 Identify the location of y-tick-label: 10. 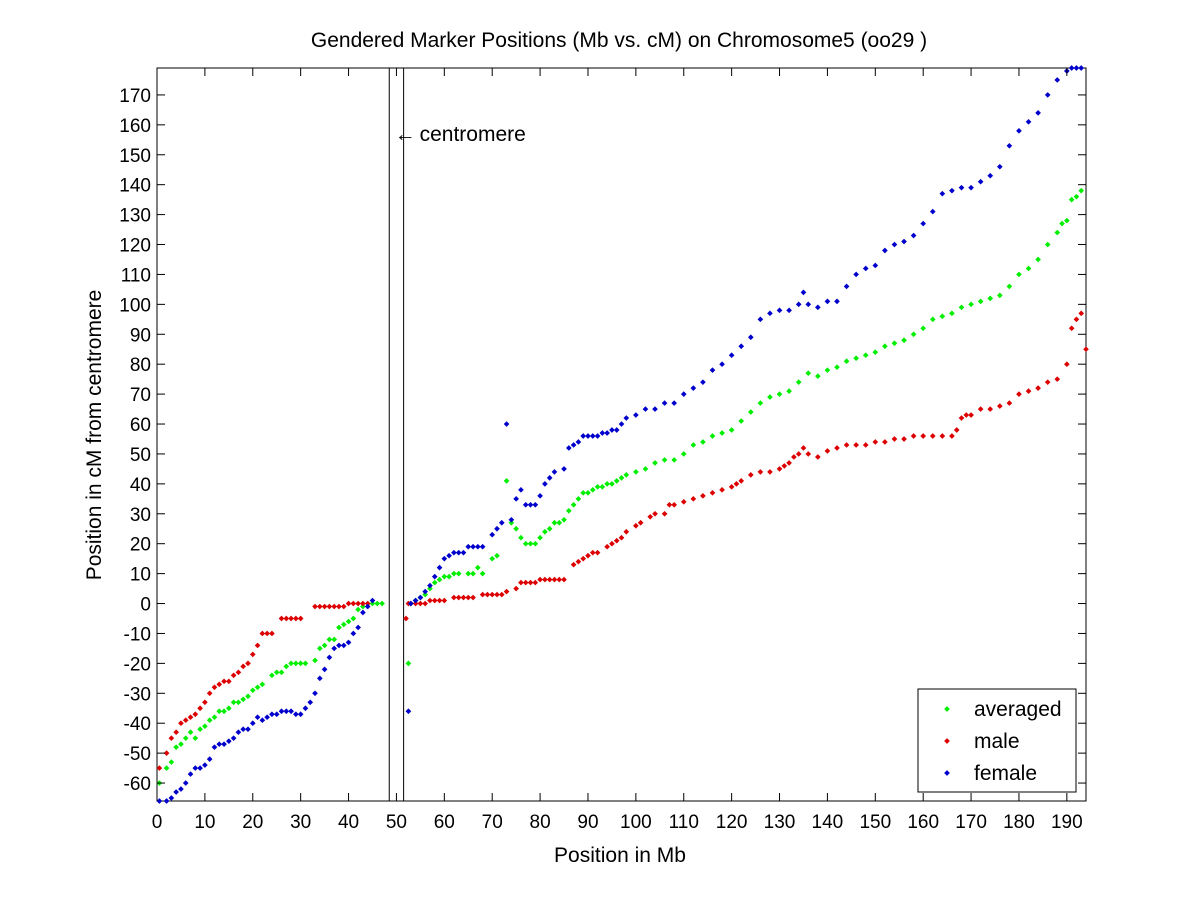
(140, 575).